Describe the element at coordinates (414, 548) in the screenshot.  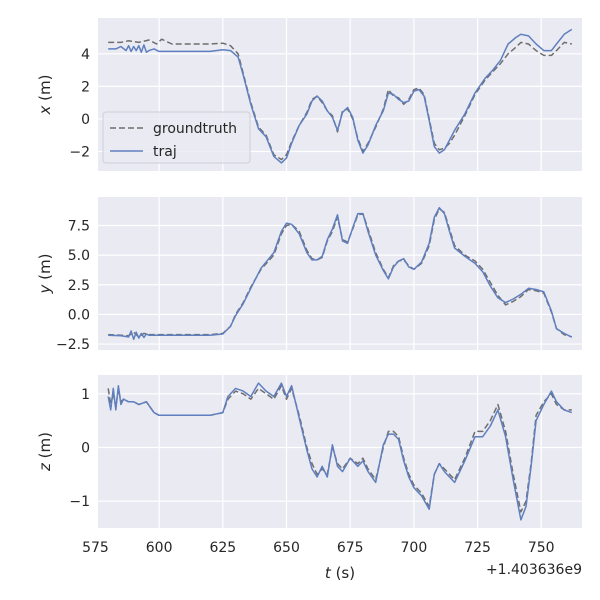
I see `x-tick-label: 700` at that location.